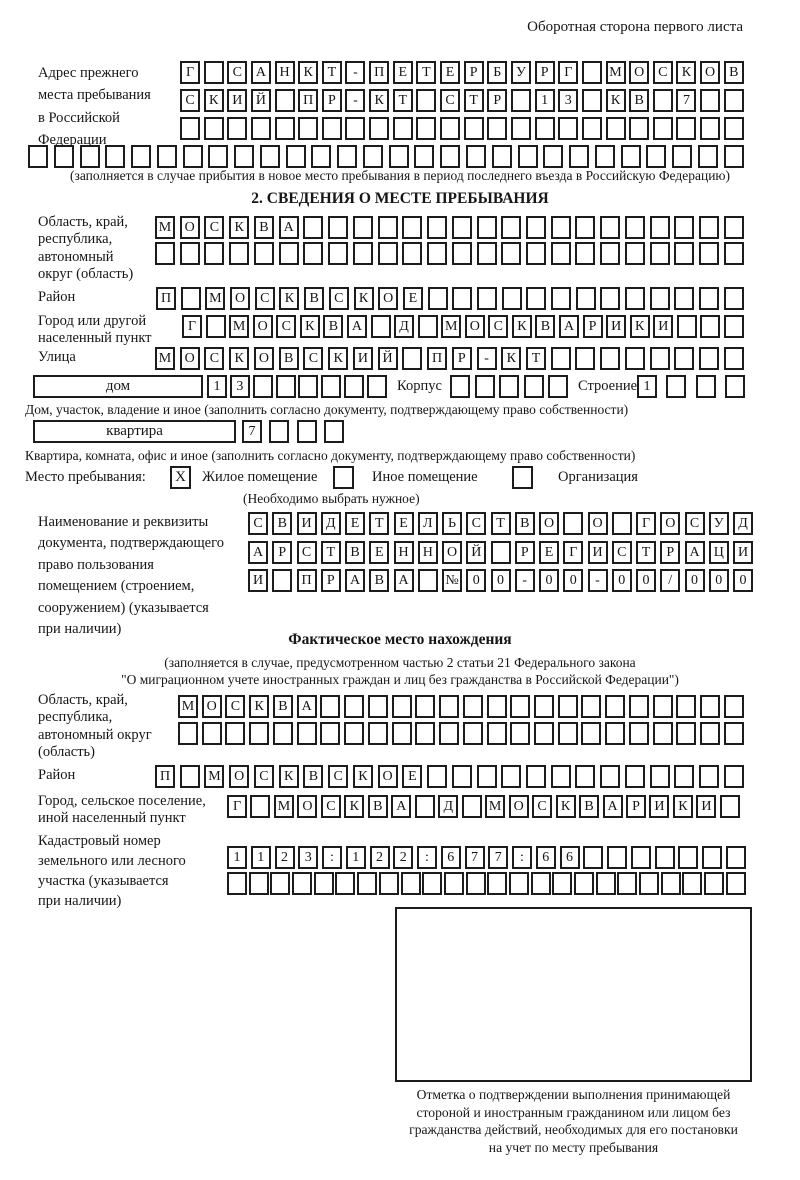 This screenshot has width=800, height=1180. What do you see at coordinates (355, 72) in the screenshot?
I see `char-cell: -` at bounding box center [355, 72].